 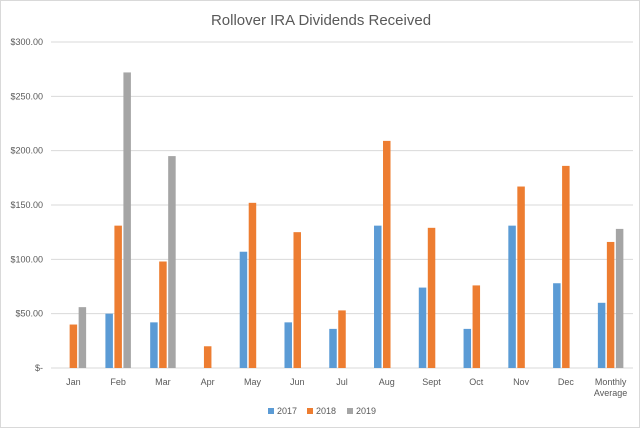 What do you see at coordinates (387, 254) in the screenshot?
I see `bar-2018-aug` at bounding box center [387, 254].